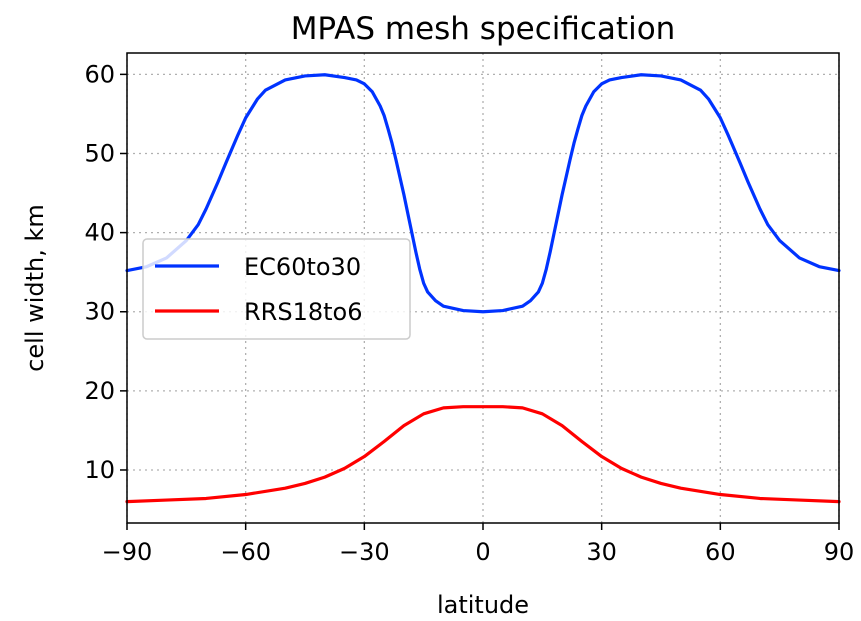 Image resolution: width=861 pixels, height=621 pixels. Describe the element at coordinates (99, 312) in the screenshot. I see `y-tick-label: 30` at that location.